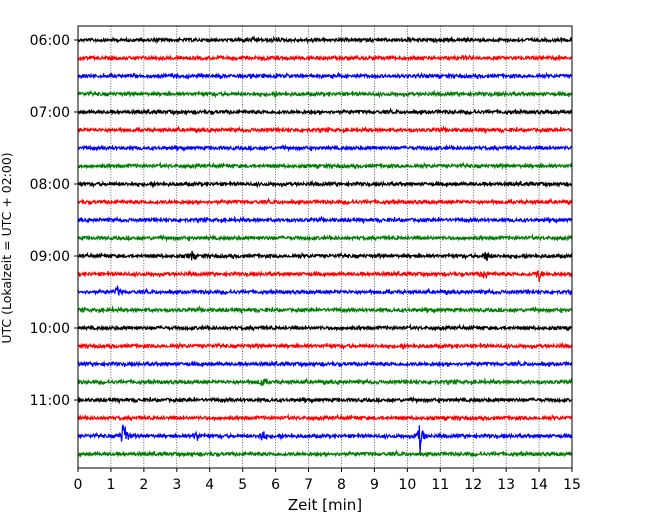 Image resolution: width=650 pixels, height=520 pixels. I want to click on x-tick-label: 3, so click(176, 485).